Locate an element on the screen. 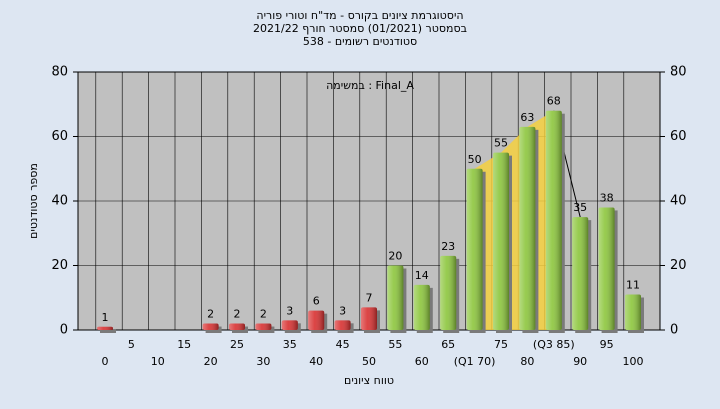 This screenshot has height=409, width=720. x-axis-label: טווח ציונים is located at coordinates (369, 380).